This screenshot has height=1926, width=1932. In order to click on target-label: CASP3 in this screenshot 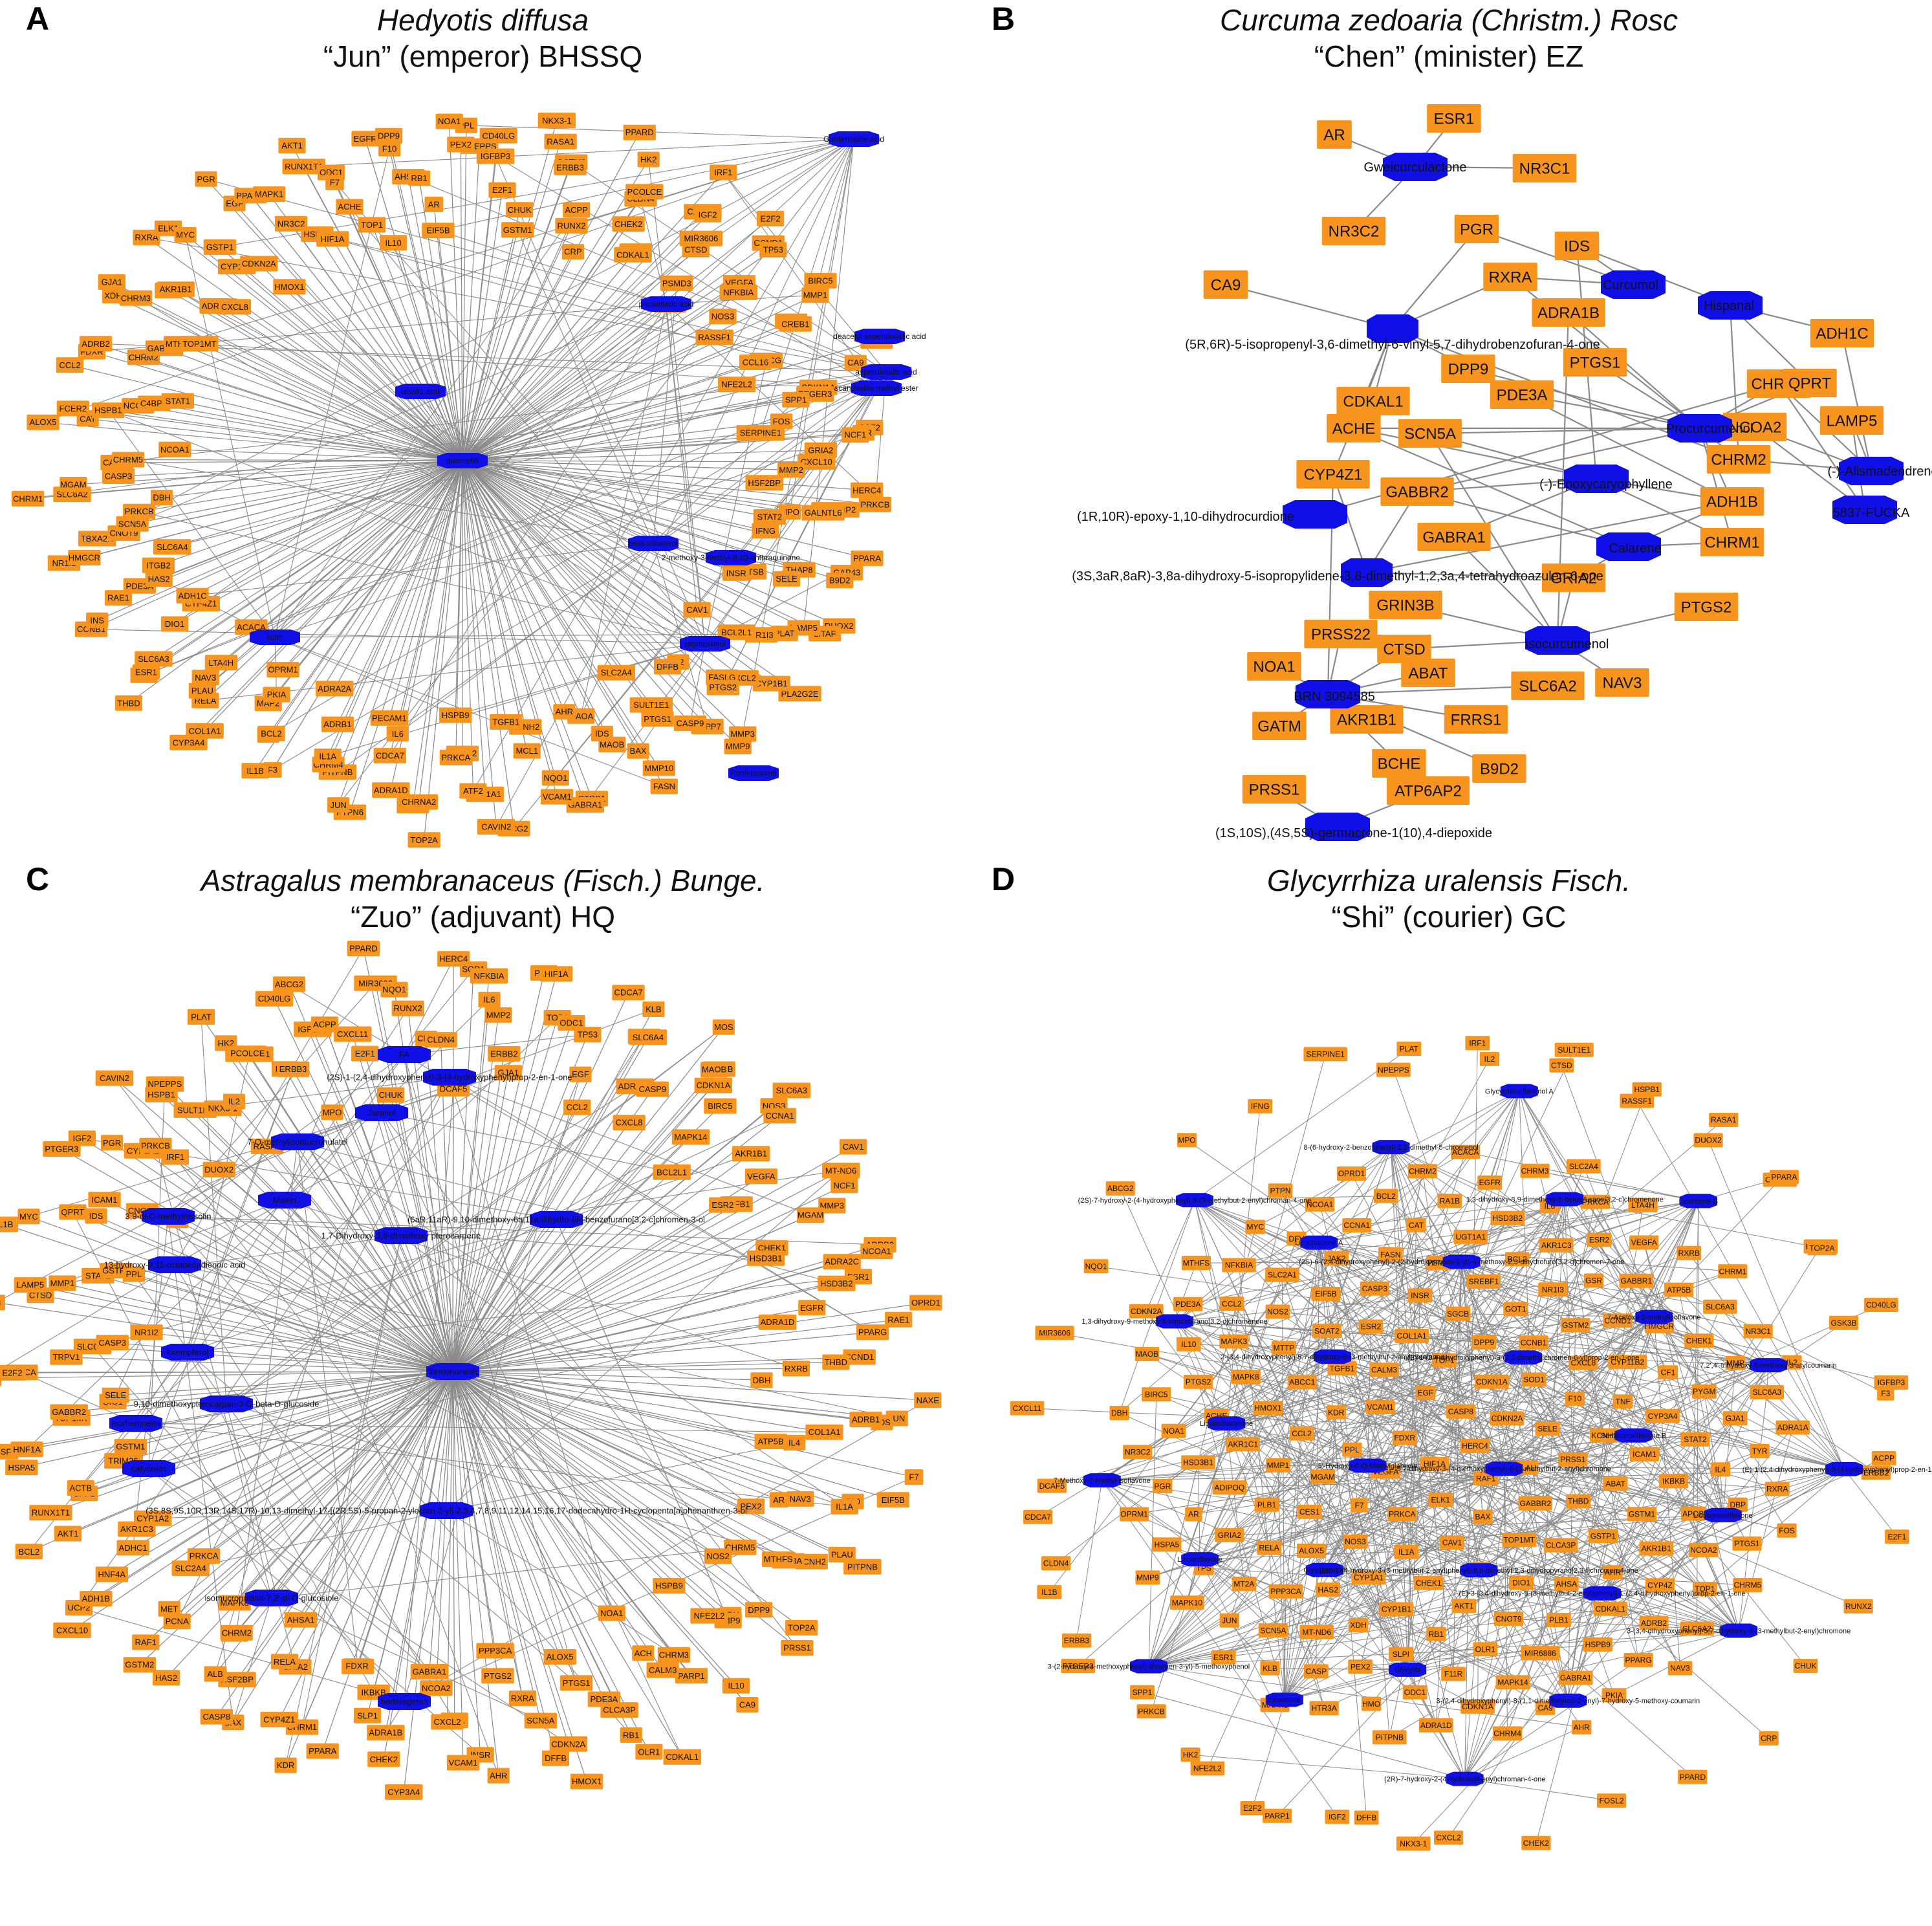, I will do `click(112, 1343)`.